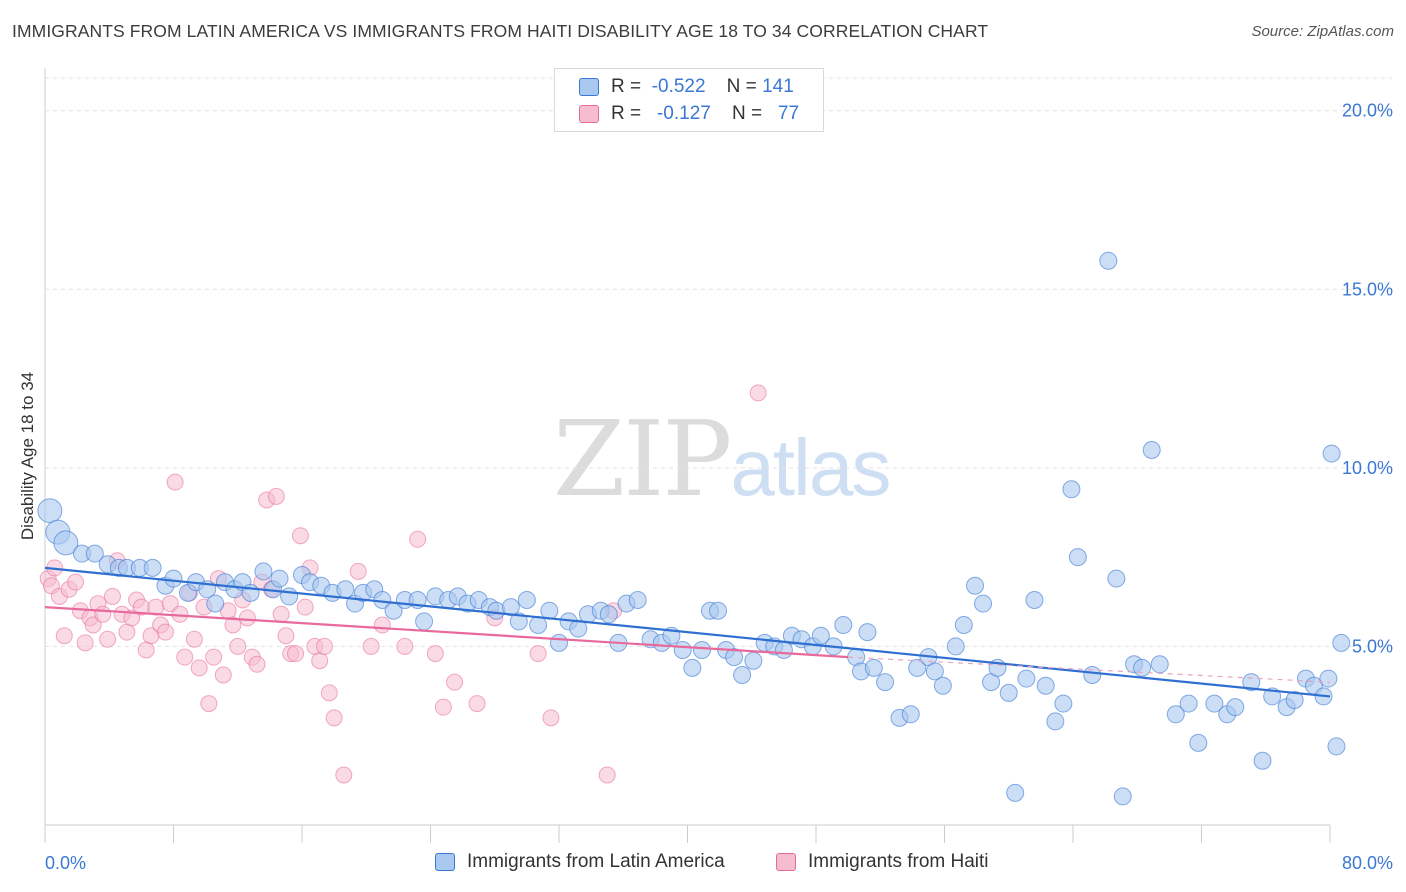 This screenshot has height=892, width=1406. What do you see at coordinates (683, 113) in the screenshot?
I see `legend-r-value: -0.127` at bounding box center [683, 113].